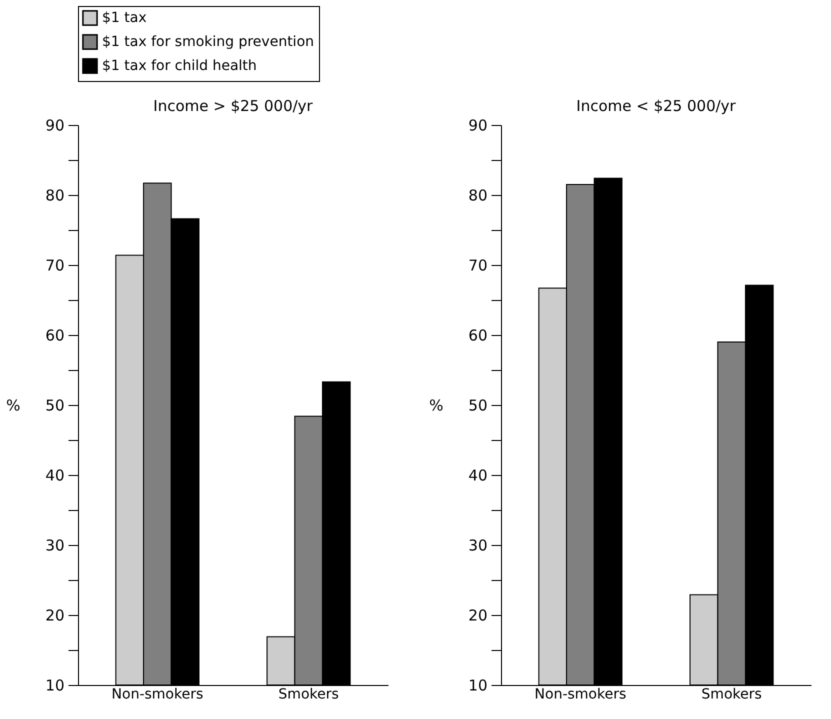  Describe the element at coordinates (179, 66) in the screenshot. I see `legend-label: $1 tax for child health` at that location.